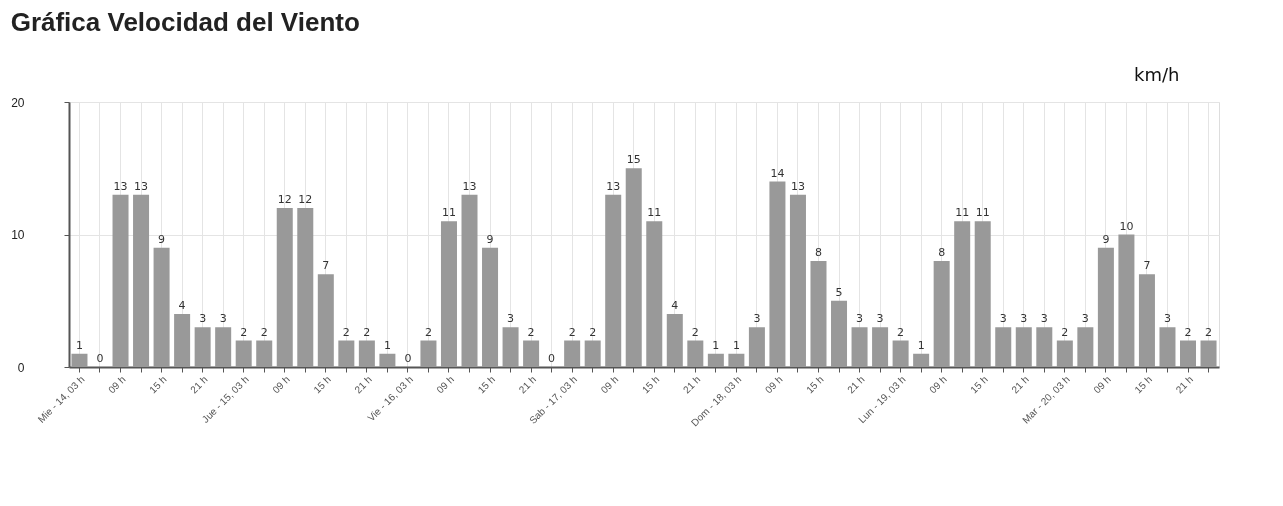 Image resolution: width=1283 pixels, height=506 pixels. I want to click on x-tick-label: Mie - 14, 03 h, so click(61, 399).